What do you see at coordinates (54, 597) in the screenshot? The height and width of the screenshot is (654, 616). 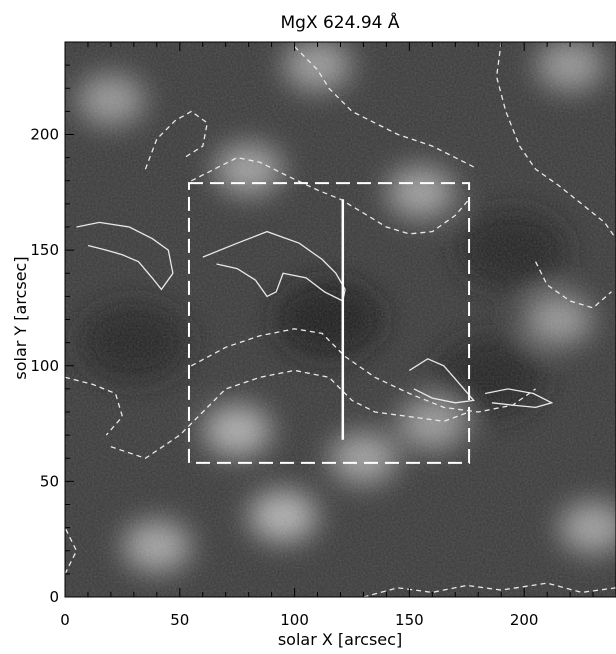 I see `y-tick-label: 0` at bounding box center [54, 597].